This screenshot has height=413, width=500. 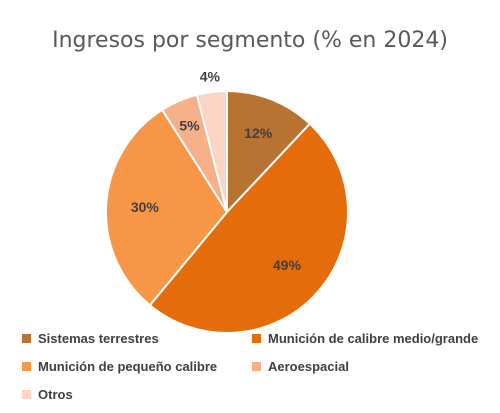 I want to click on pie-slice-sistemas-terrestres, so click(x=269, y=152).